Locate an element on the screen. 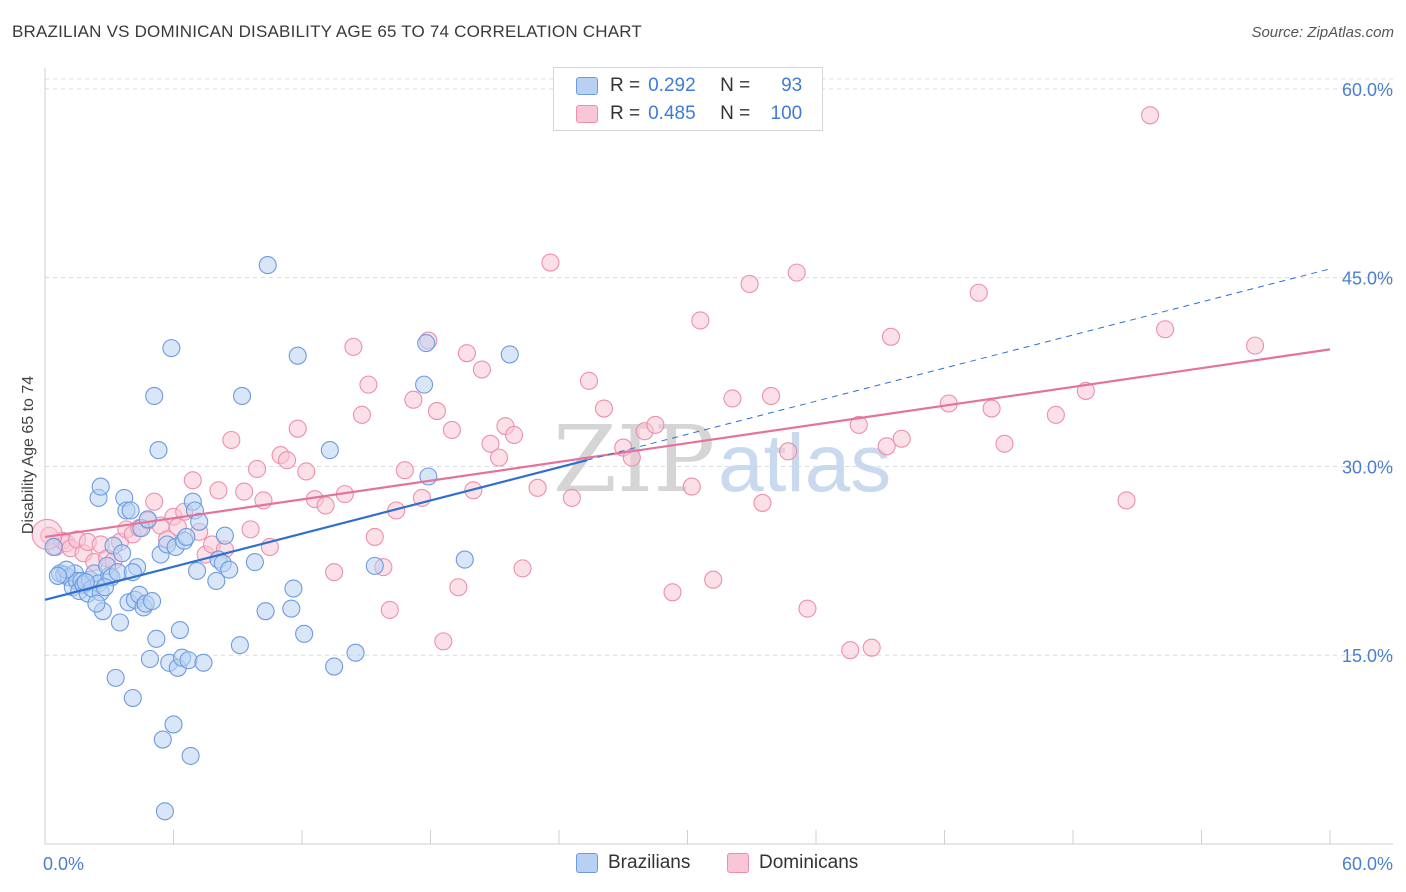  legend-item-dominicans: Dominicans is located at coordinates (792, 863).